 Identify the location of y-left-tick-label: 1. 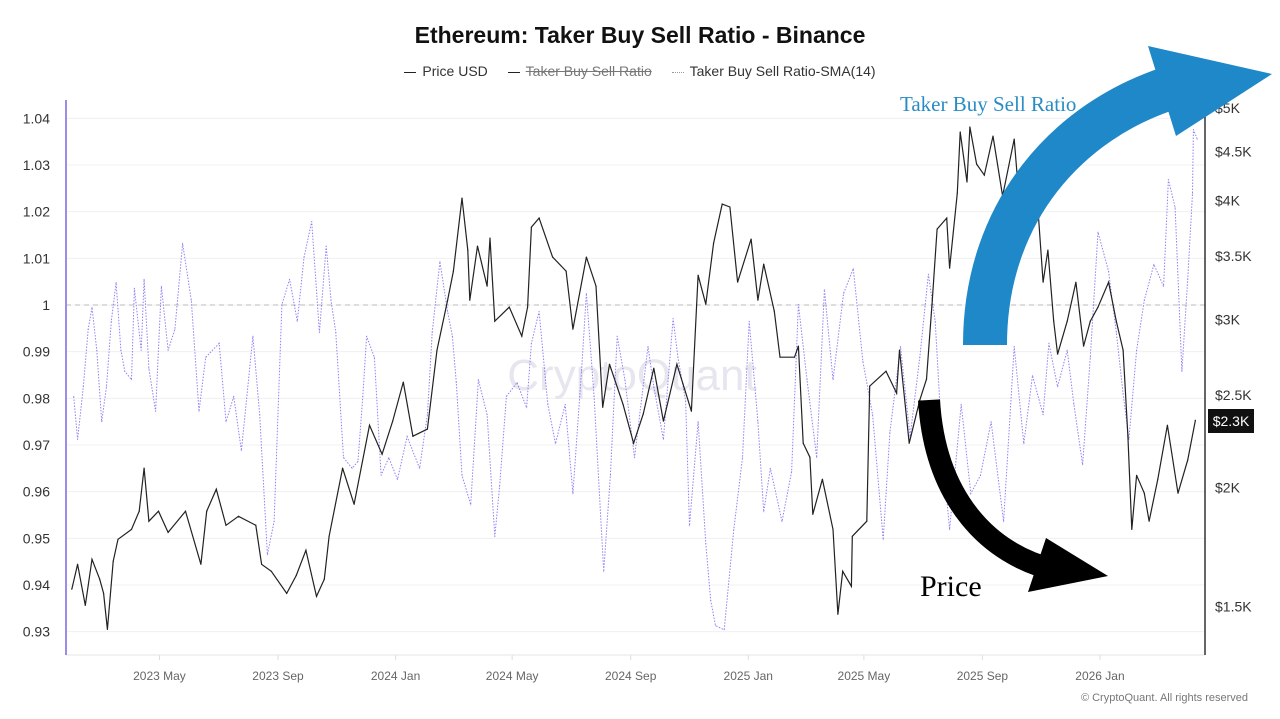
(46, 305).